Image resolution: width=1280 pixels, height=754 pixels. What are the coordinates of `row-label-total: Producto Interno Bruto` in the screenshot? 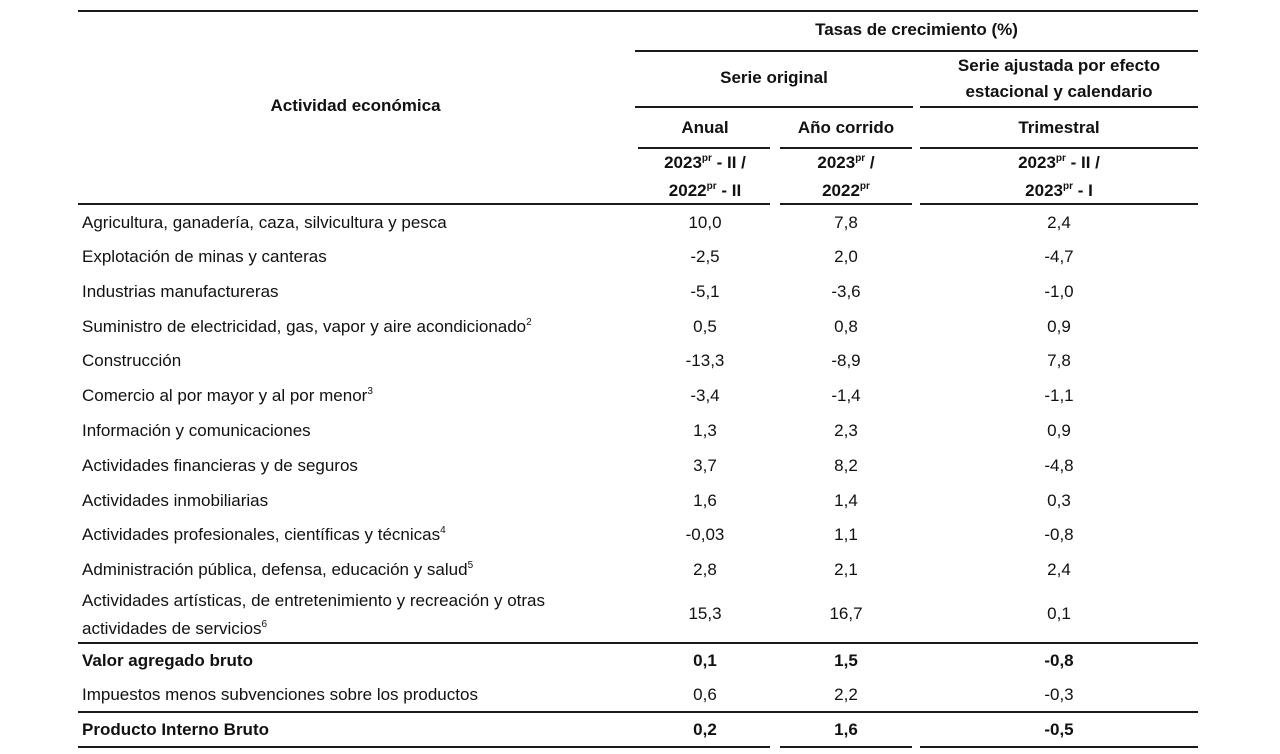 It's located at (175, 730).